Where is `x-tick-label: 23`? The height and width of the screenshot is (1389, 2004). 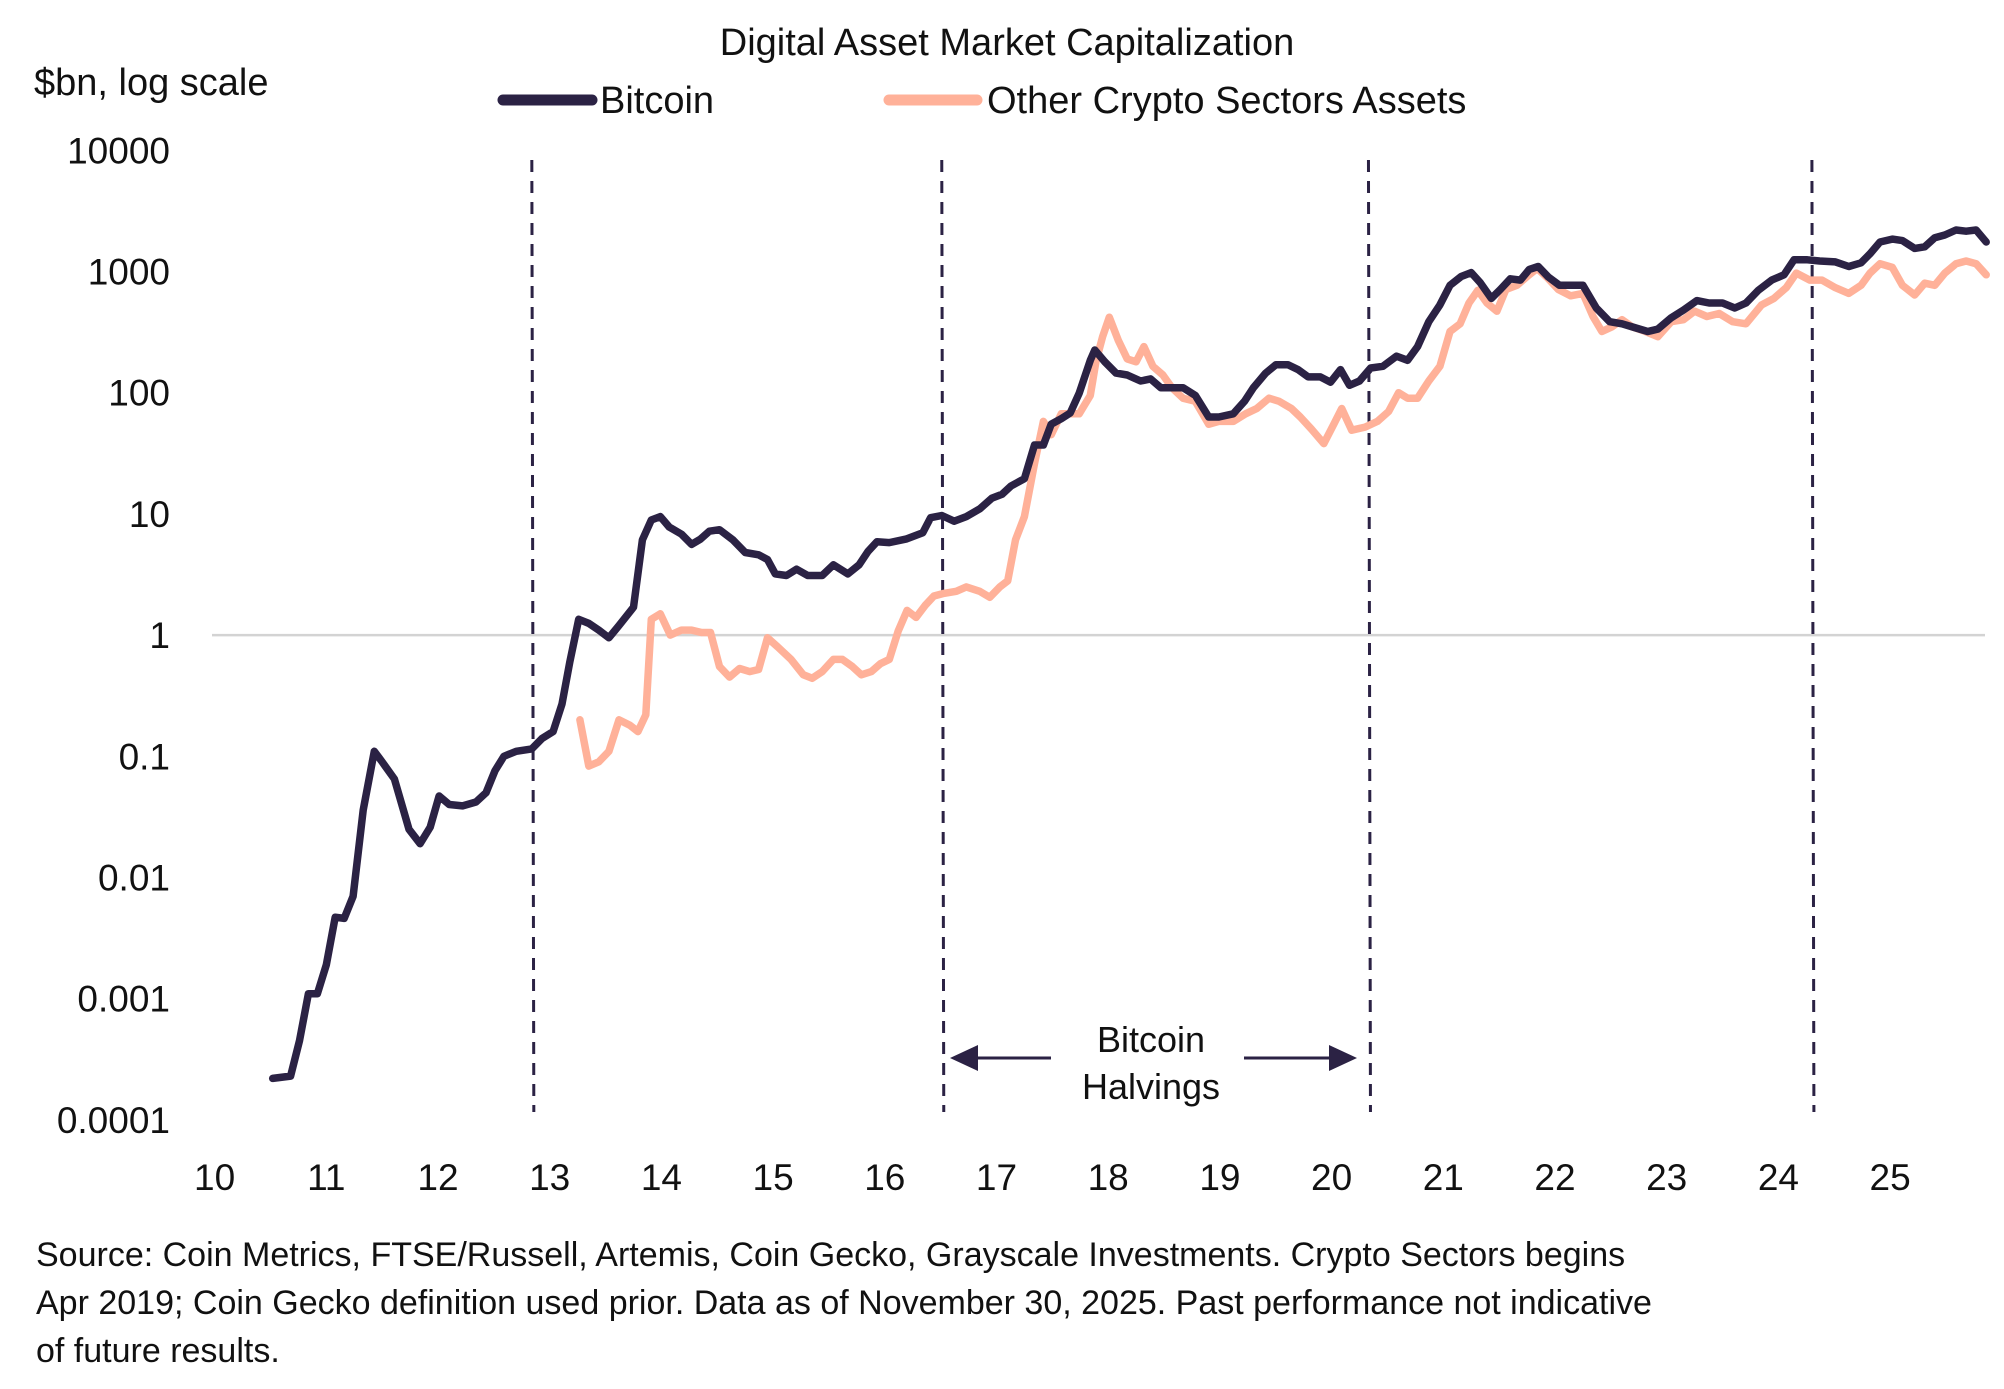 x-tick-label: 23 is located at coordinates (1666, 1177).